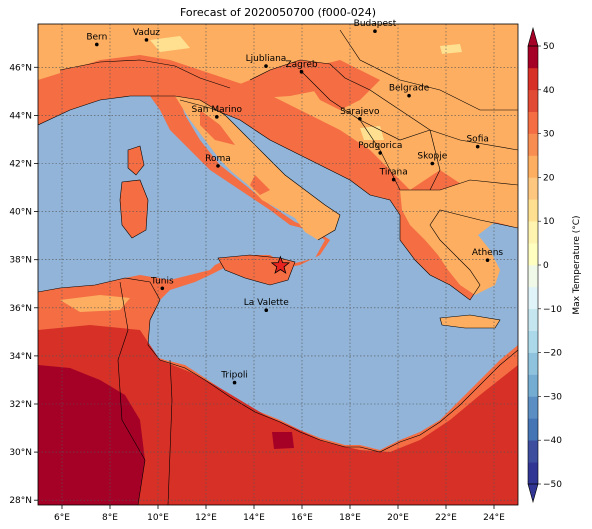  What do you see at coordinates (360, 112) in the screenshot?
I see `city-label: Sarajevo` at bounding box center [360, 112].